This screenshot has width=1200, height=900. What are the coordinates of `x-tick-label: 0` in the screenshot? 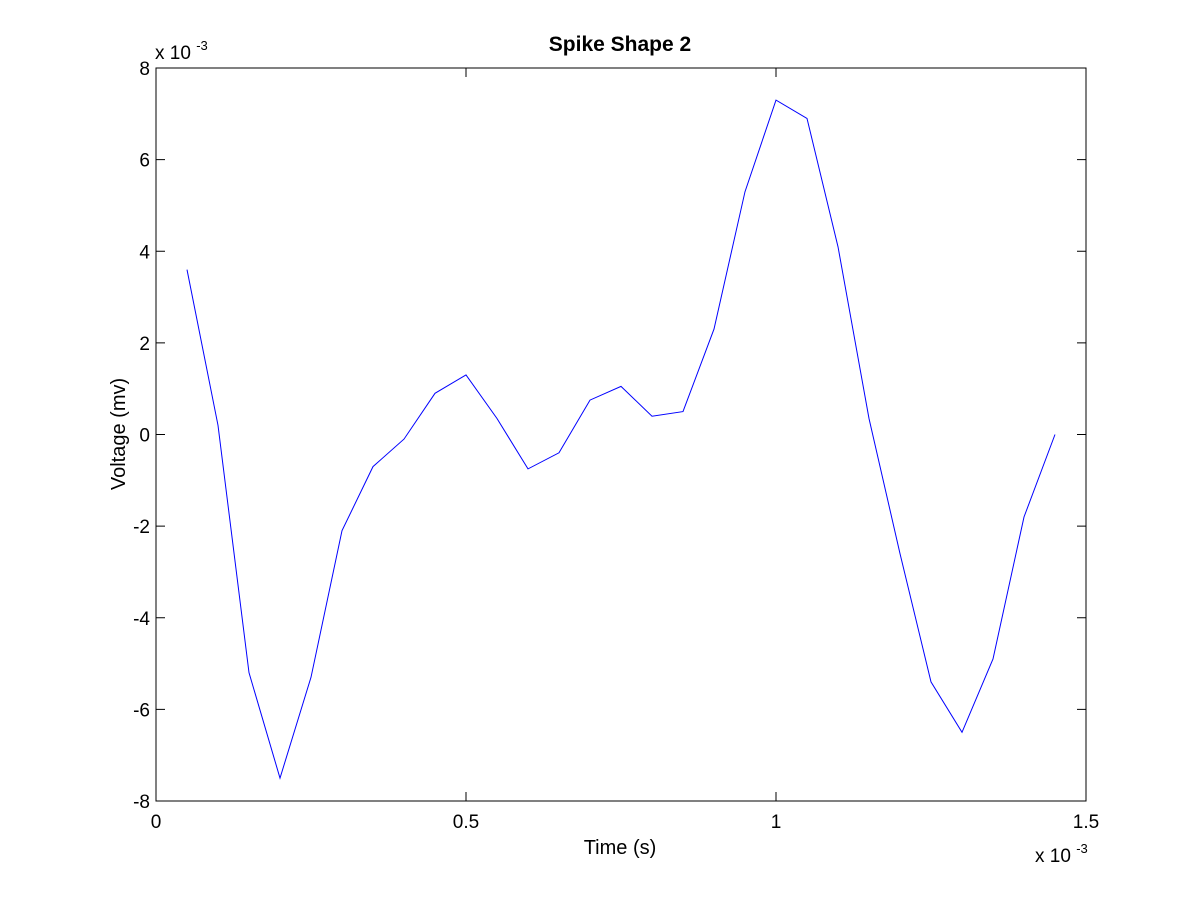 It's located at (156, 822).